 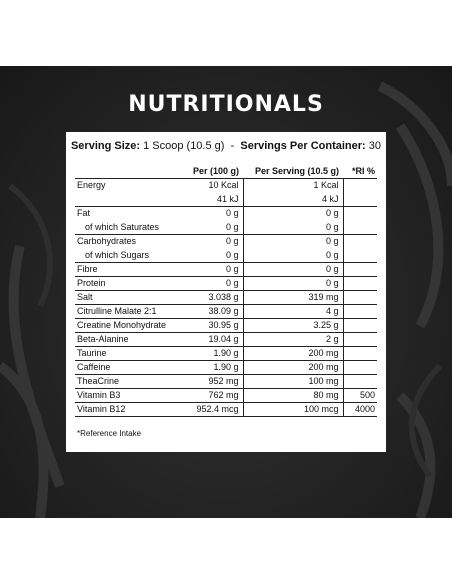 What do you see at coordinates (293, 381) in the screenshot?
I see `per-serving-value: 100 mg` at bounding box center [293, 381].